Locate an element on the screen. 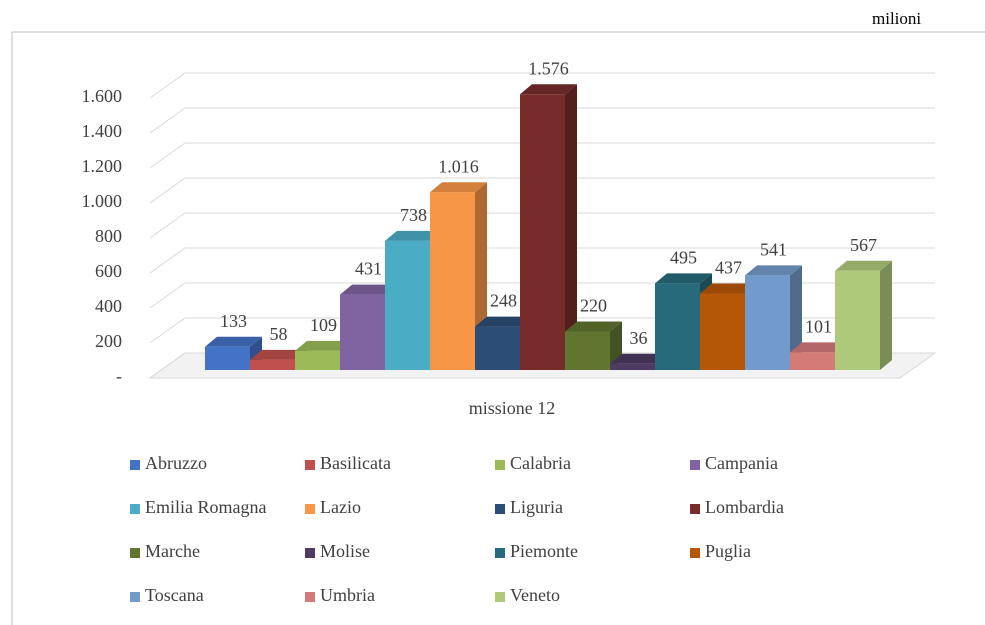  data-label: 1.576 is located at coordinates (548, 68).